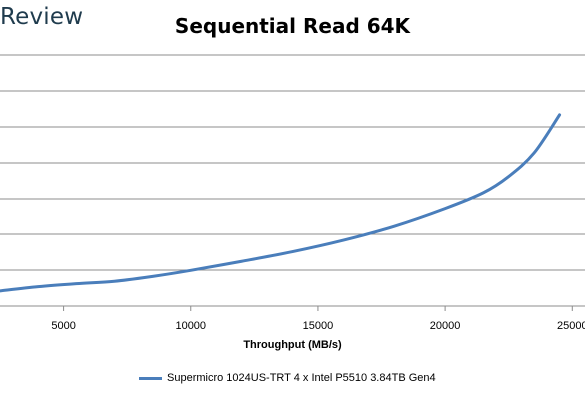 This screenshot has height=401, width=585. What do you see at coordinates (292, 345) in the screenshot?
I see `x-axis-title: Throughput (MB/s)` at bounding box center [292, 345].